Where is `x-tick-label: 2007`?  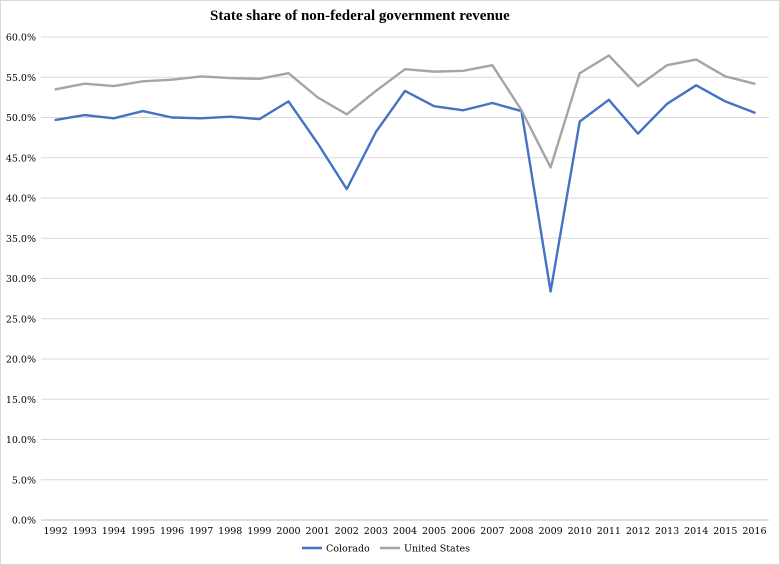
x-tick-label: 2007 is located at coordinates (492, 531).